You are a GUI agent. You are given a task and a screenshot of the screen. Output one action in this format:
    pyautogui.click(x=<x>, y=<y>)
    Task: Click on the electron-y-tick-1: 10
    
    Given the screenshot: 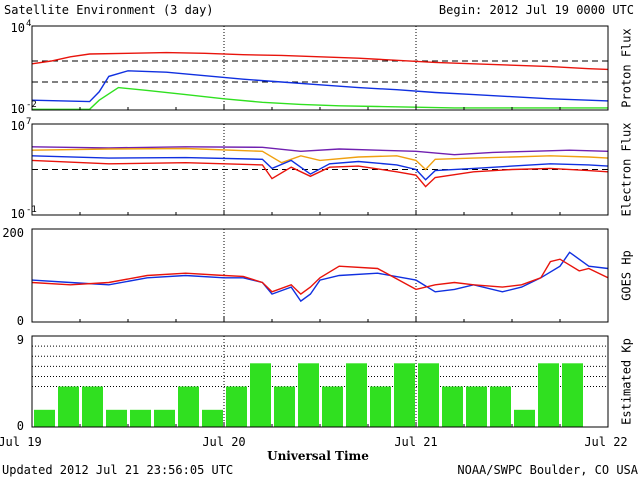 What is the action you would take?
    pyautogui.click(x=18, y=214)
    